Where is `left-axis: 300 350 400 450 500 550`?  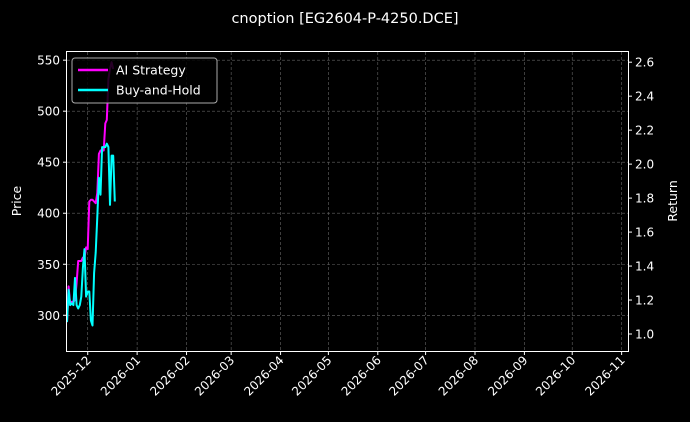 left-axis: 300 350 400 450 500 550 is located at coordinates (52, 188).